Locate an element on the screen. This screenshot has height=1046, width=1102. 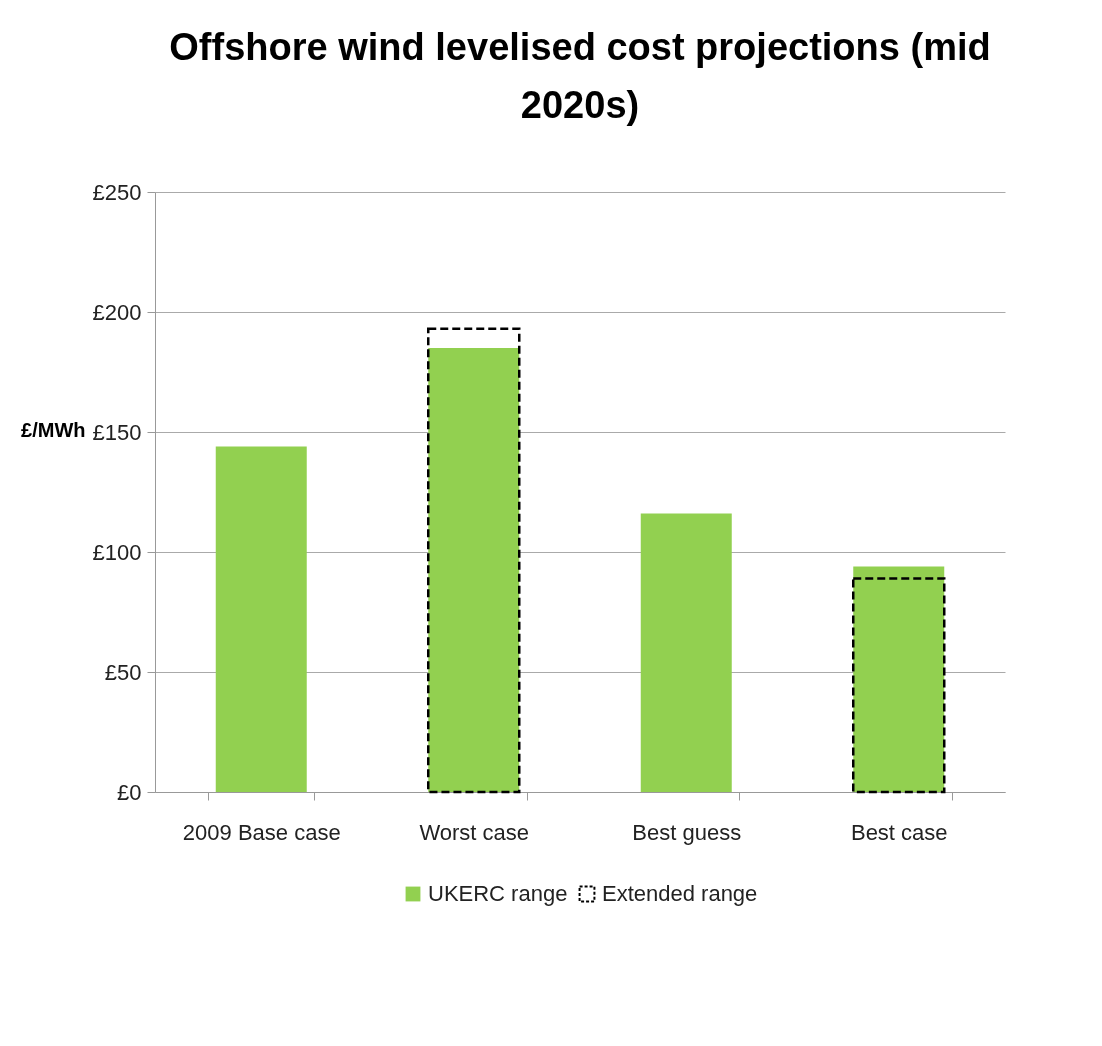
legend-label: Extended range is located at coordinates (680, 893).